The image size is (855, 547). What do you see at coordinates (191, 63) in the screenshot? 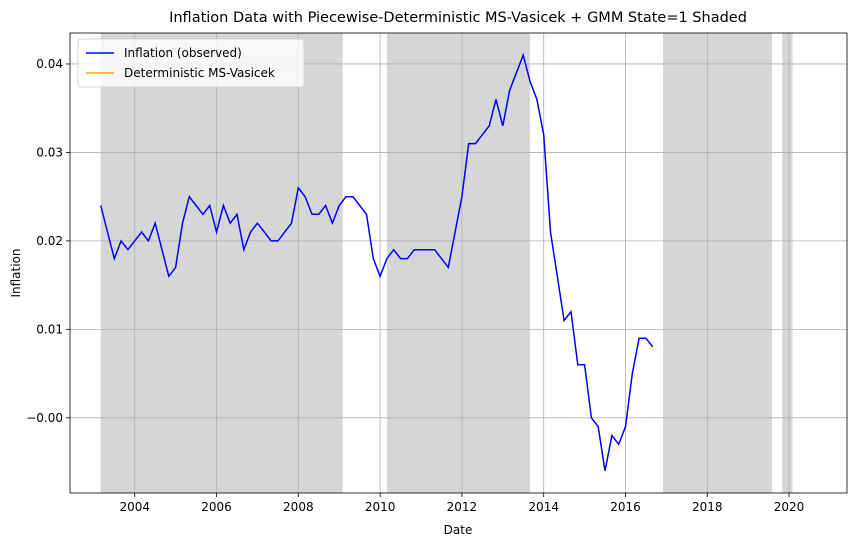
I see `legend-box` at bounding box center [191, 63].